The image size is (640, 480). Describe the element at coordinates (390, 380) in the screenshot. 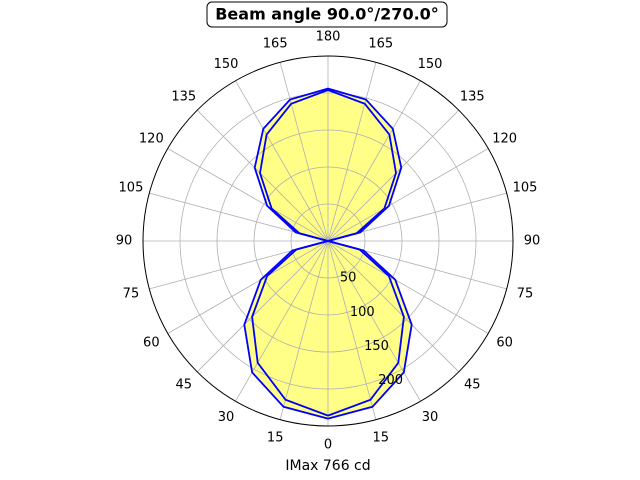

I see `r-tick-label: 200` at that location.